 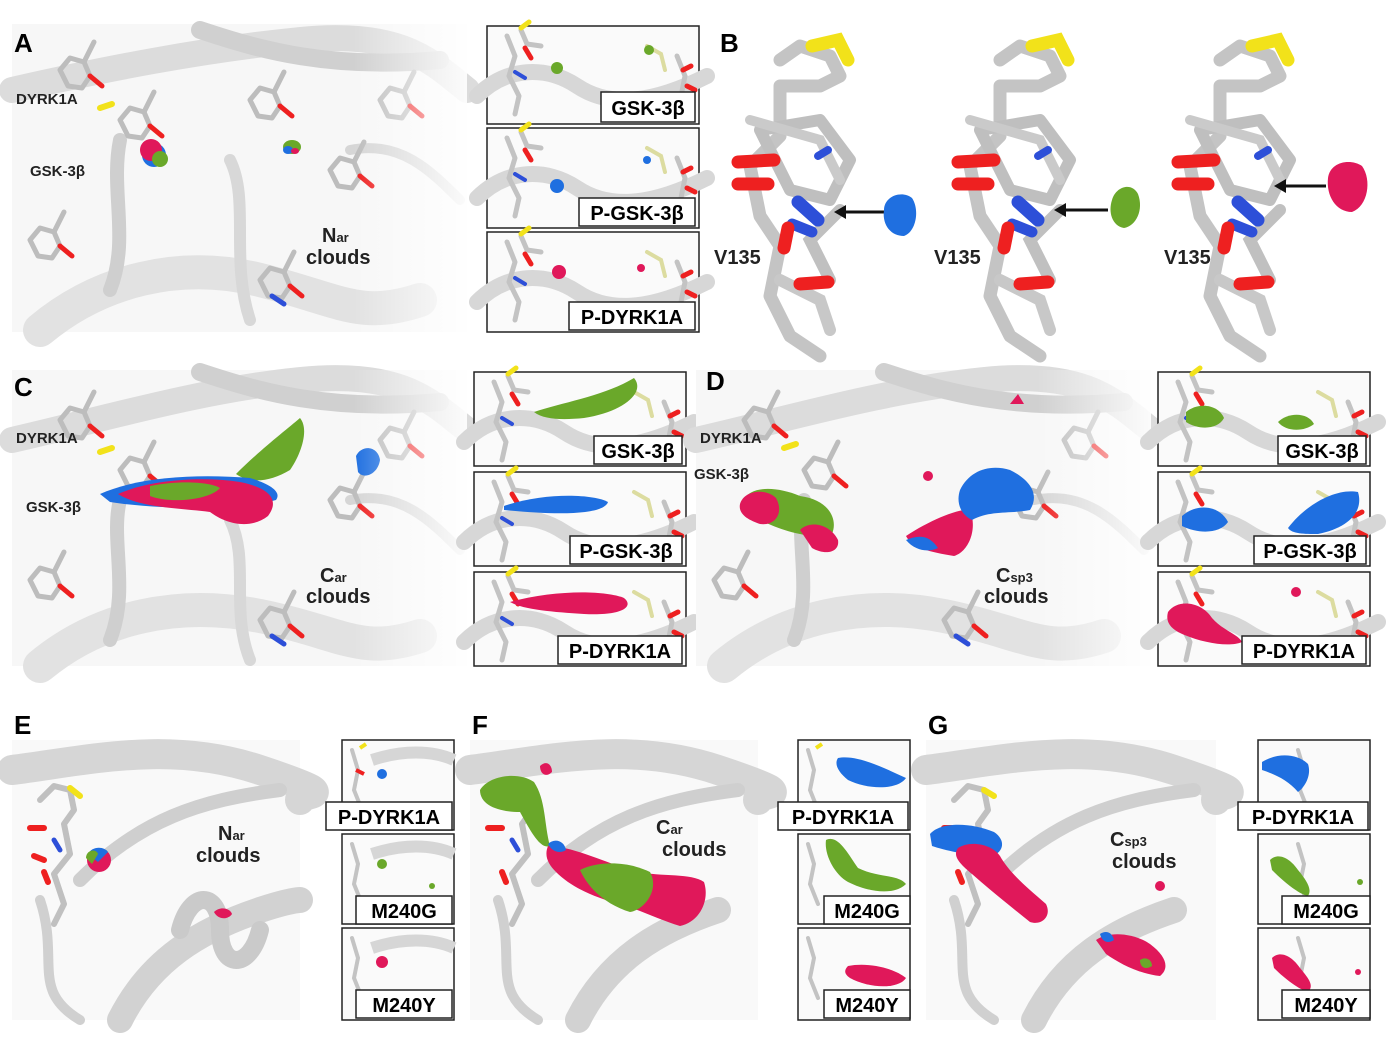 I want to click on panel-letter: A, so click(x=23, y=43).